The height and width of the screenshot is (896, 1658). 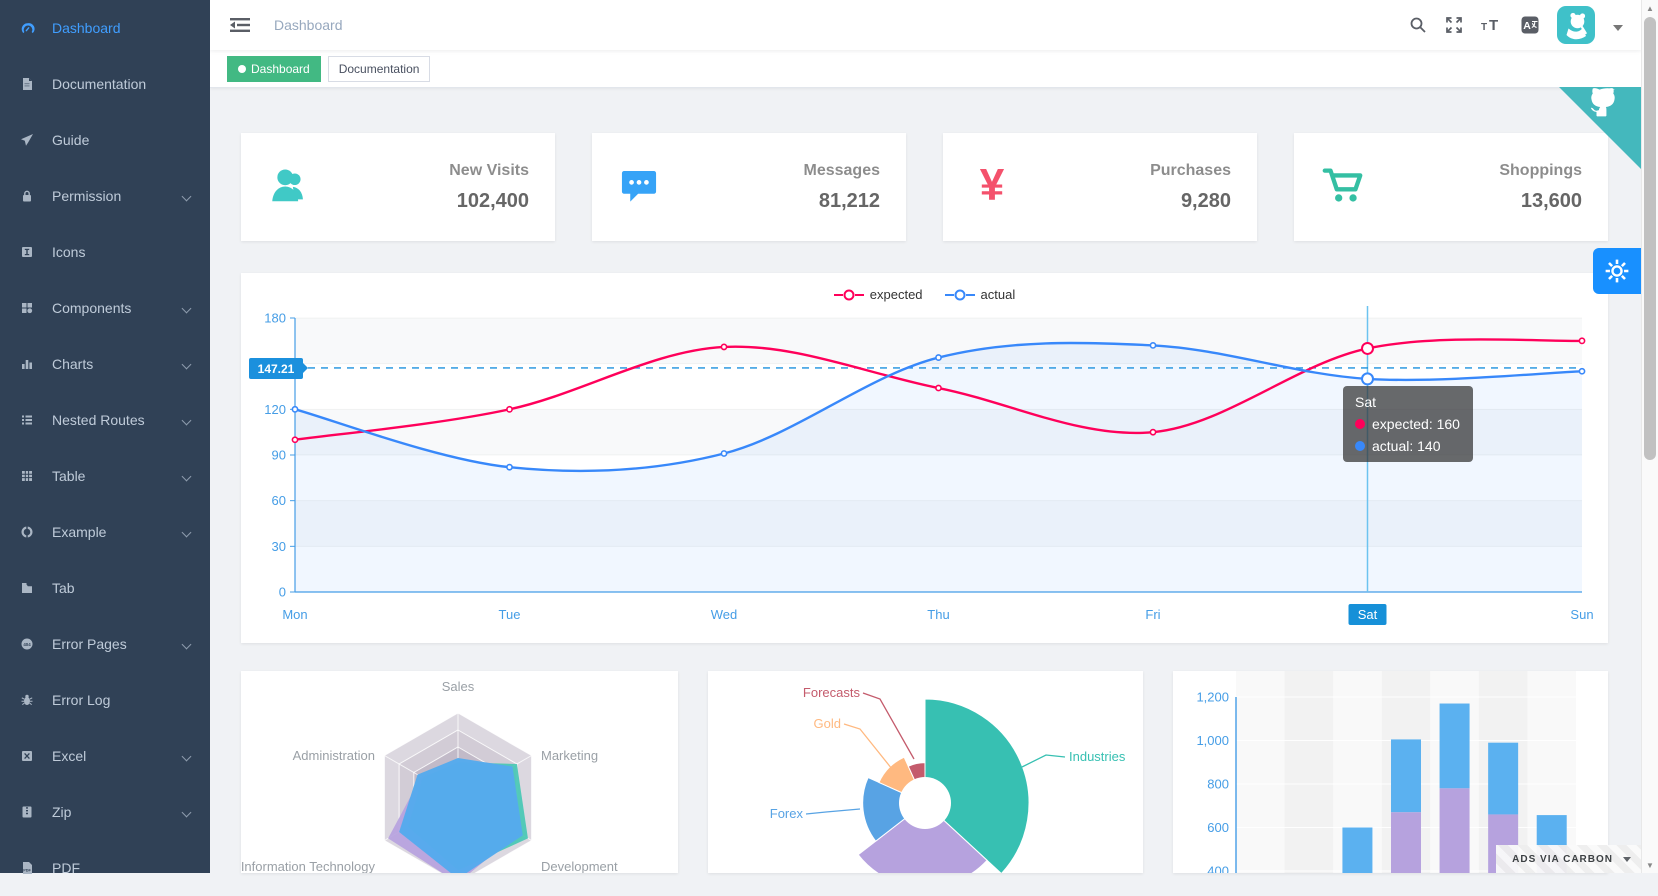 I want to click on svg-text: Sat, so click(x=1368, y=614).